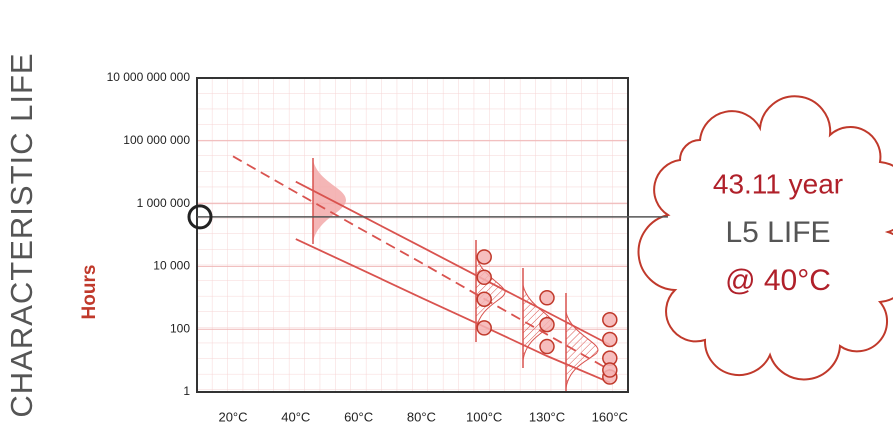 The image size is (893, 437). Describe the element at coordinates (484, 416) in the screenshot. I see `x-tick-label: 100°C` at that location.